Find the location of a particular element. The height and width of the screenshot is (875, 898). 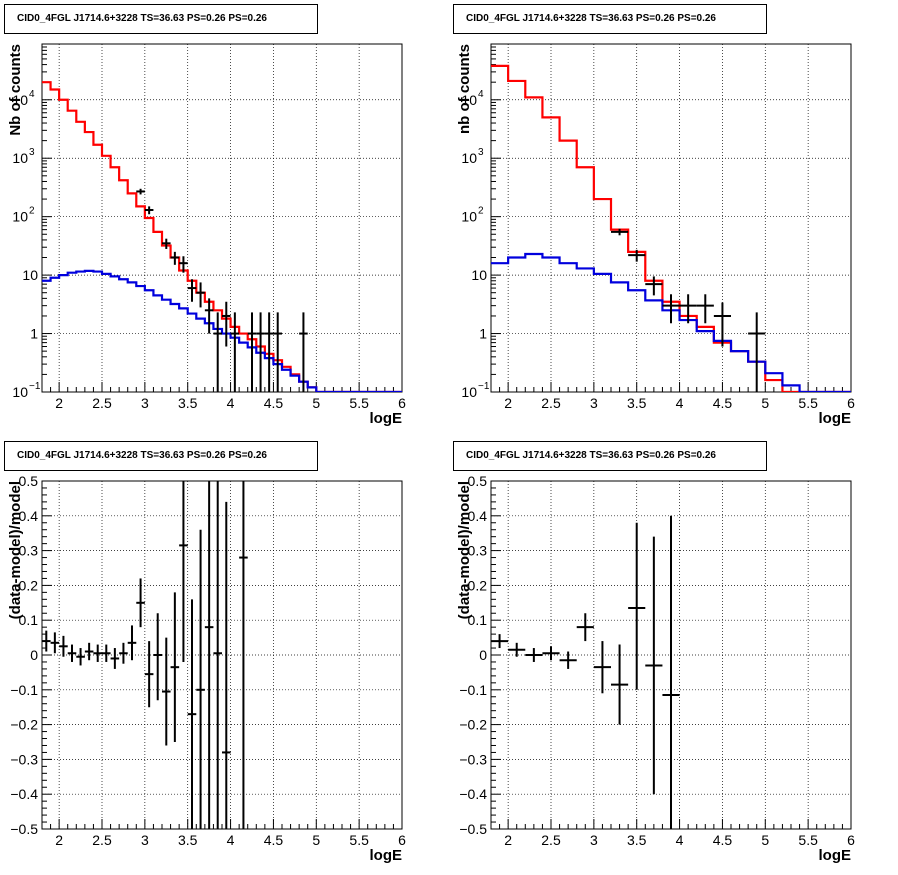

x-tick-label: 4 is located at coordinates (680, 840).